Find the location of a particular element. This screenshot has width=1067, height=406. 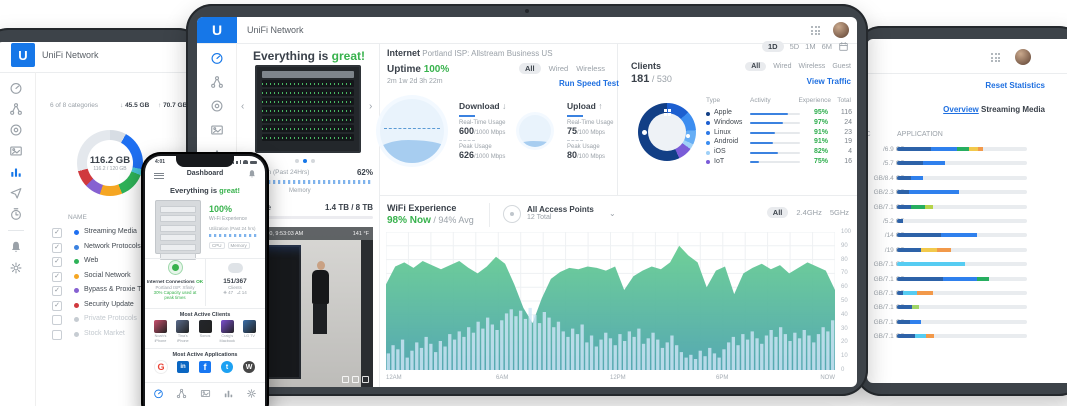

time-range-5d: 5D is located at coordinates (794, 46).